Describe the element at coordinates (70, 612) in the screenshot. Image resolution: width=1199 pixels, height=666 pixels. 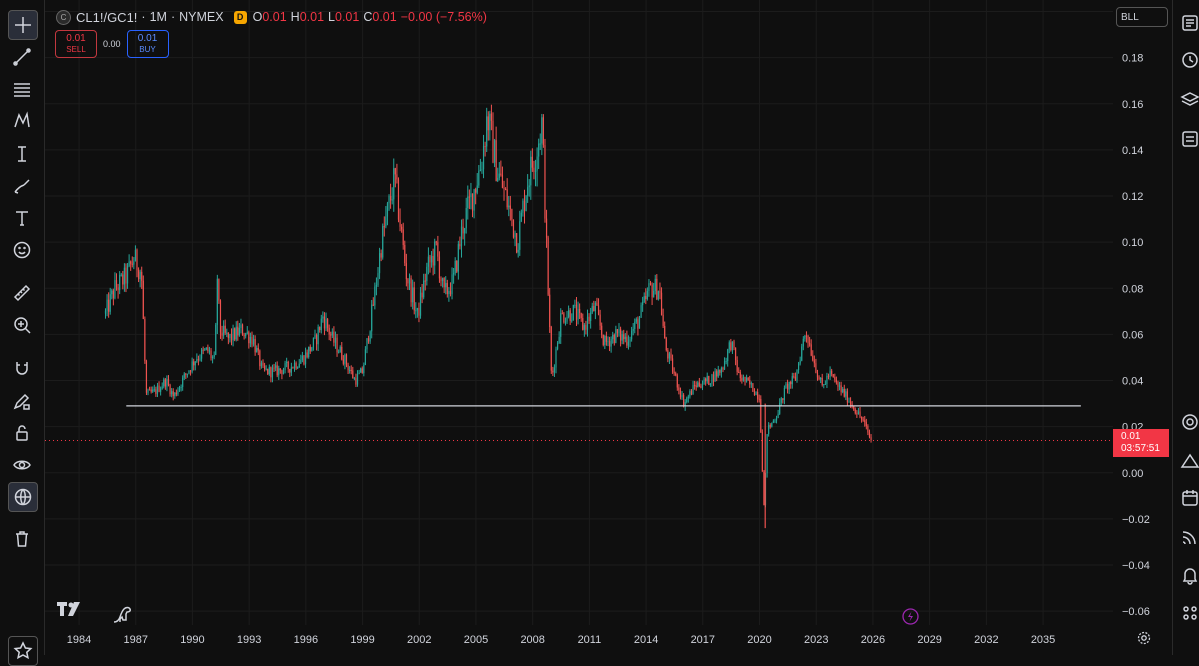
I see `tradingview-logo-icon` at that location.